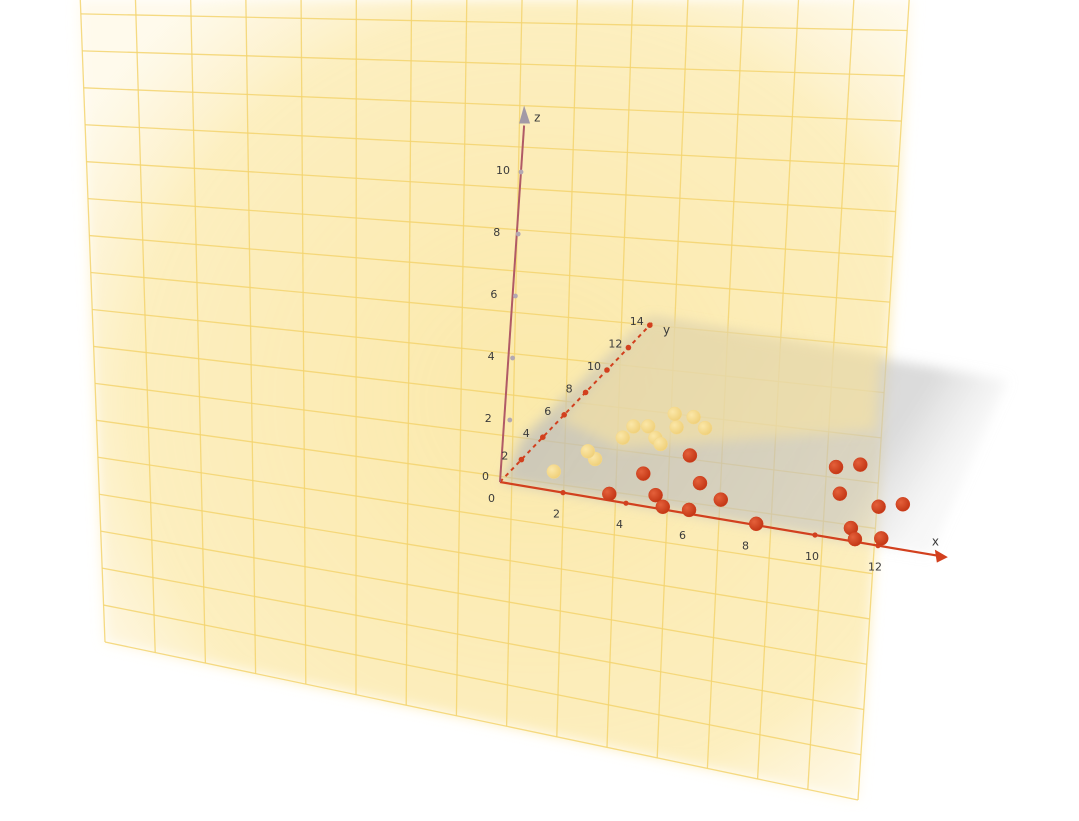  I want to click on z-tick-label: 0, so click(485, 476).